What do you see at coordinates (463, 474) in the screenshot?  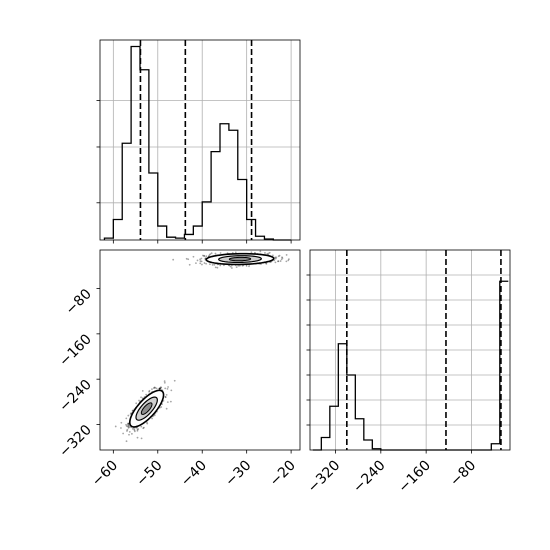 I see `right-x-tick-label: −80` at bounding box center [463, 474].